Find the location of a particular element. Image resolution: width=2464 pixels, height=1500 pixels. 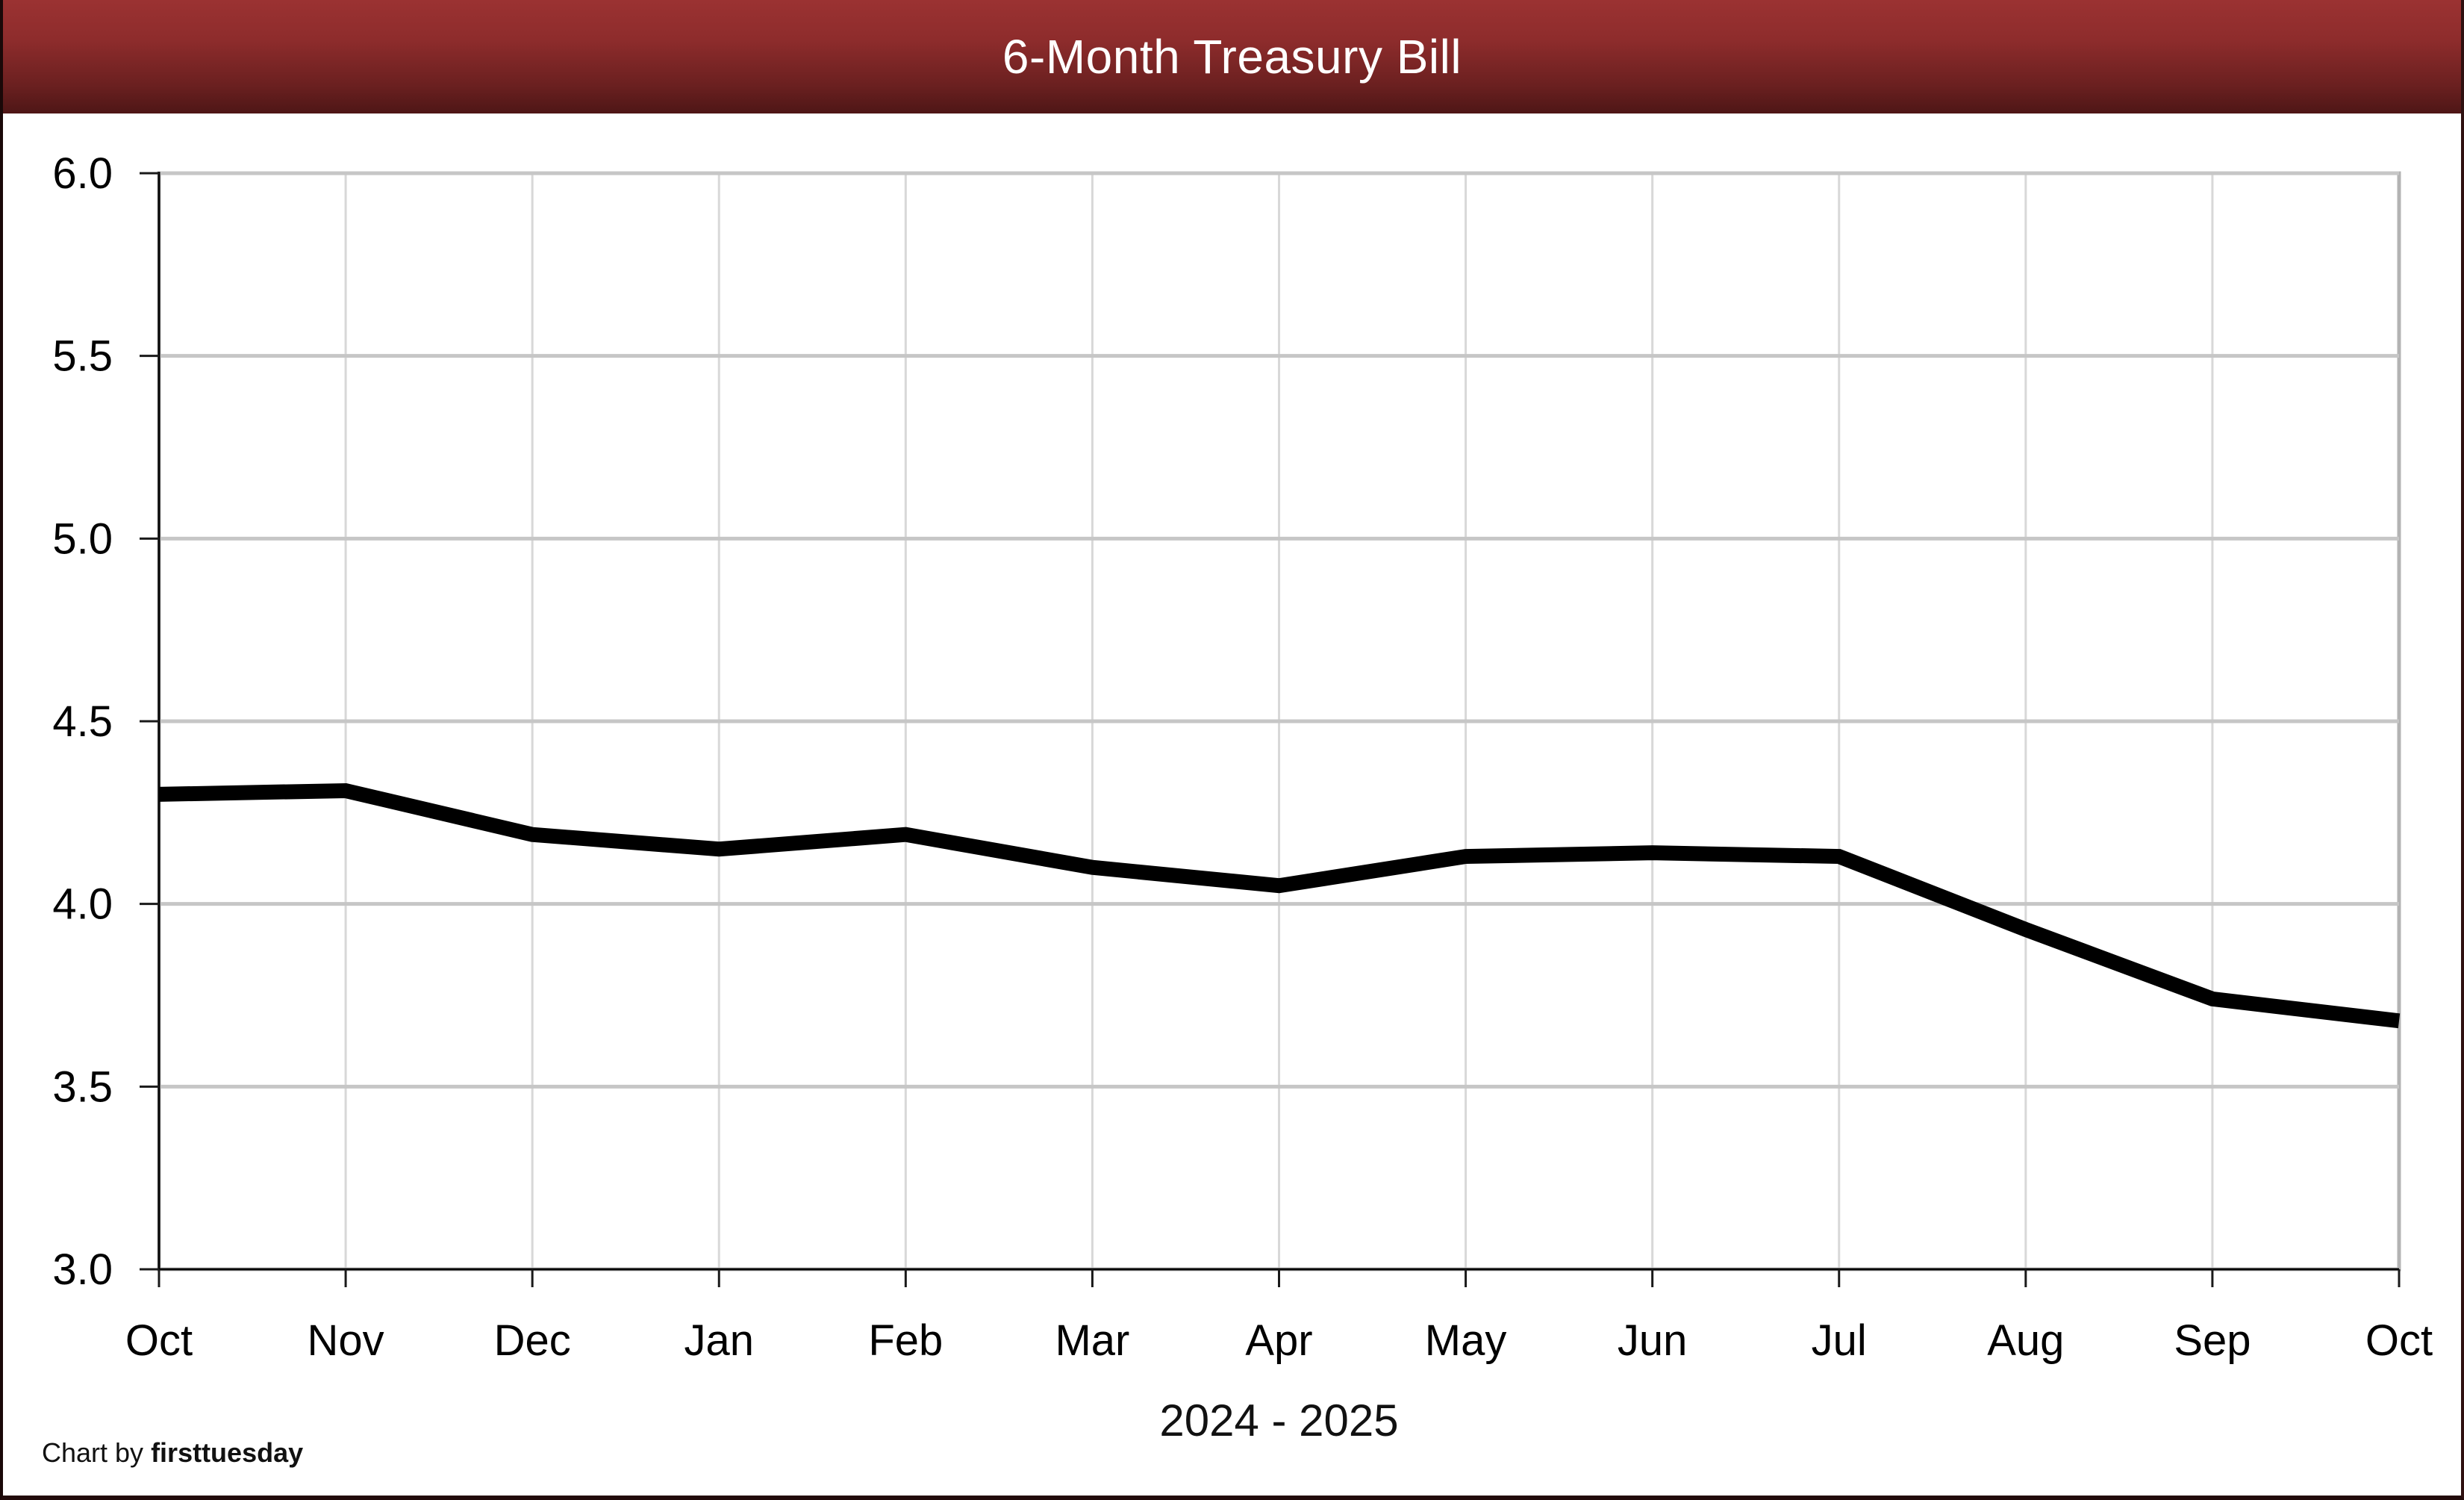

y-axis-tick-label: 4.0 is located at coordinates (83, 904).